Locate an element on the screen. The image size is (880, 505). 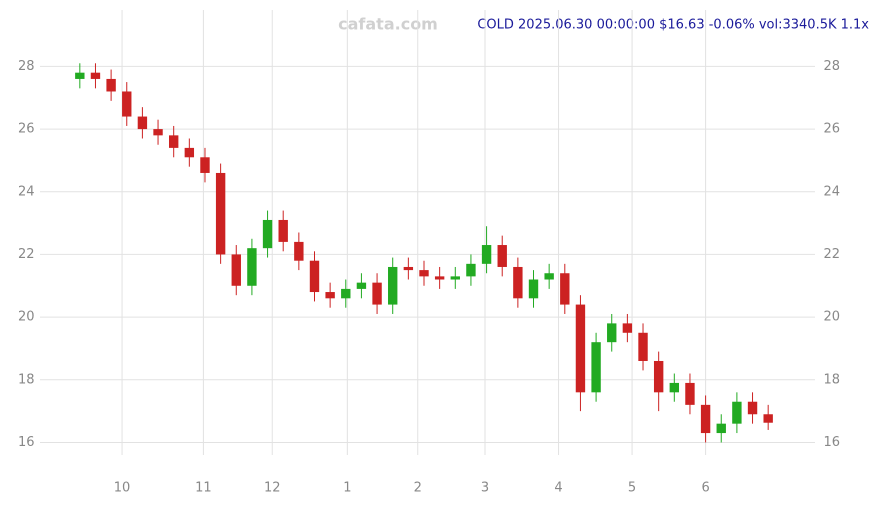
x-tick-label: 11 is located at coordinates (203, 488).